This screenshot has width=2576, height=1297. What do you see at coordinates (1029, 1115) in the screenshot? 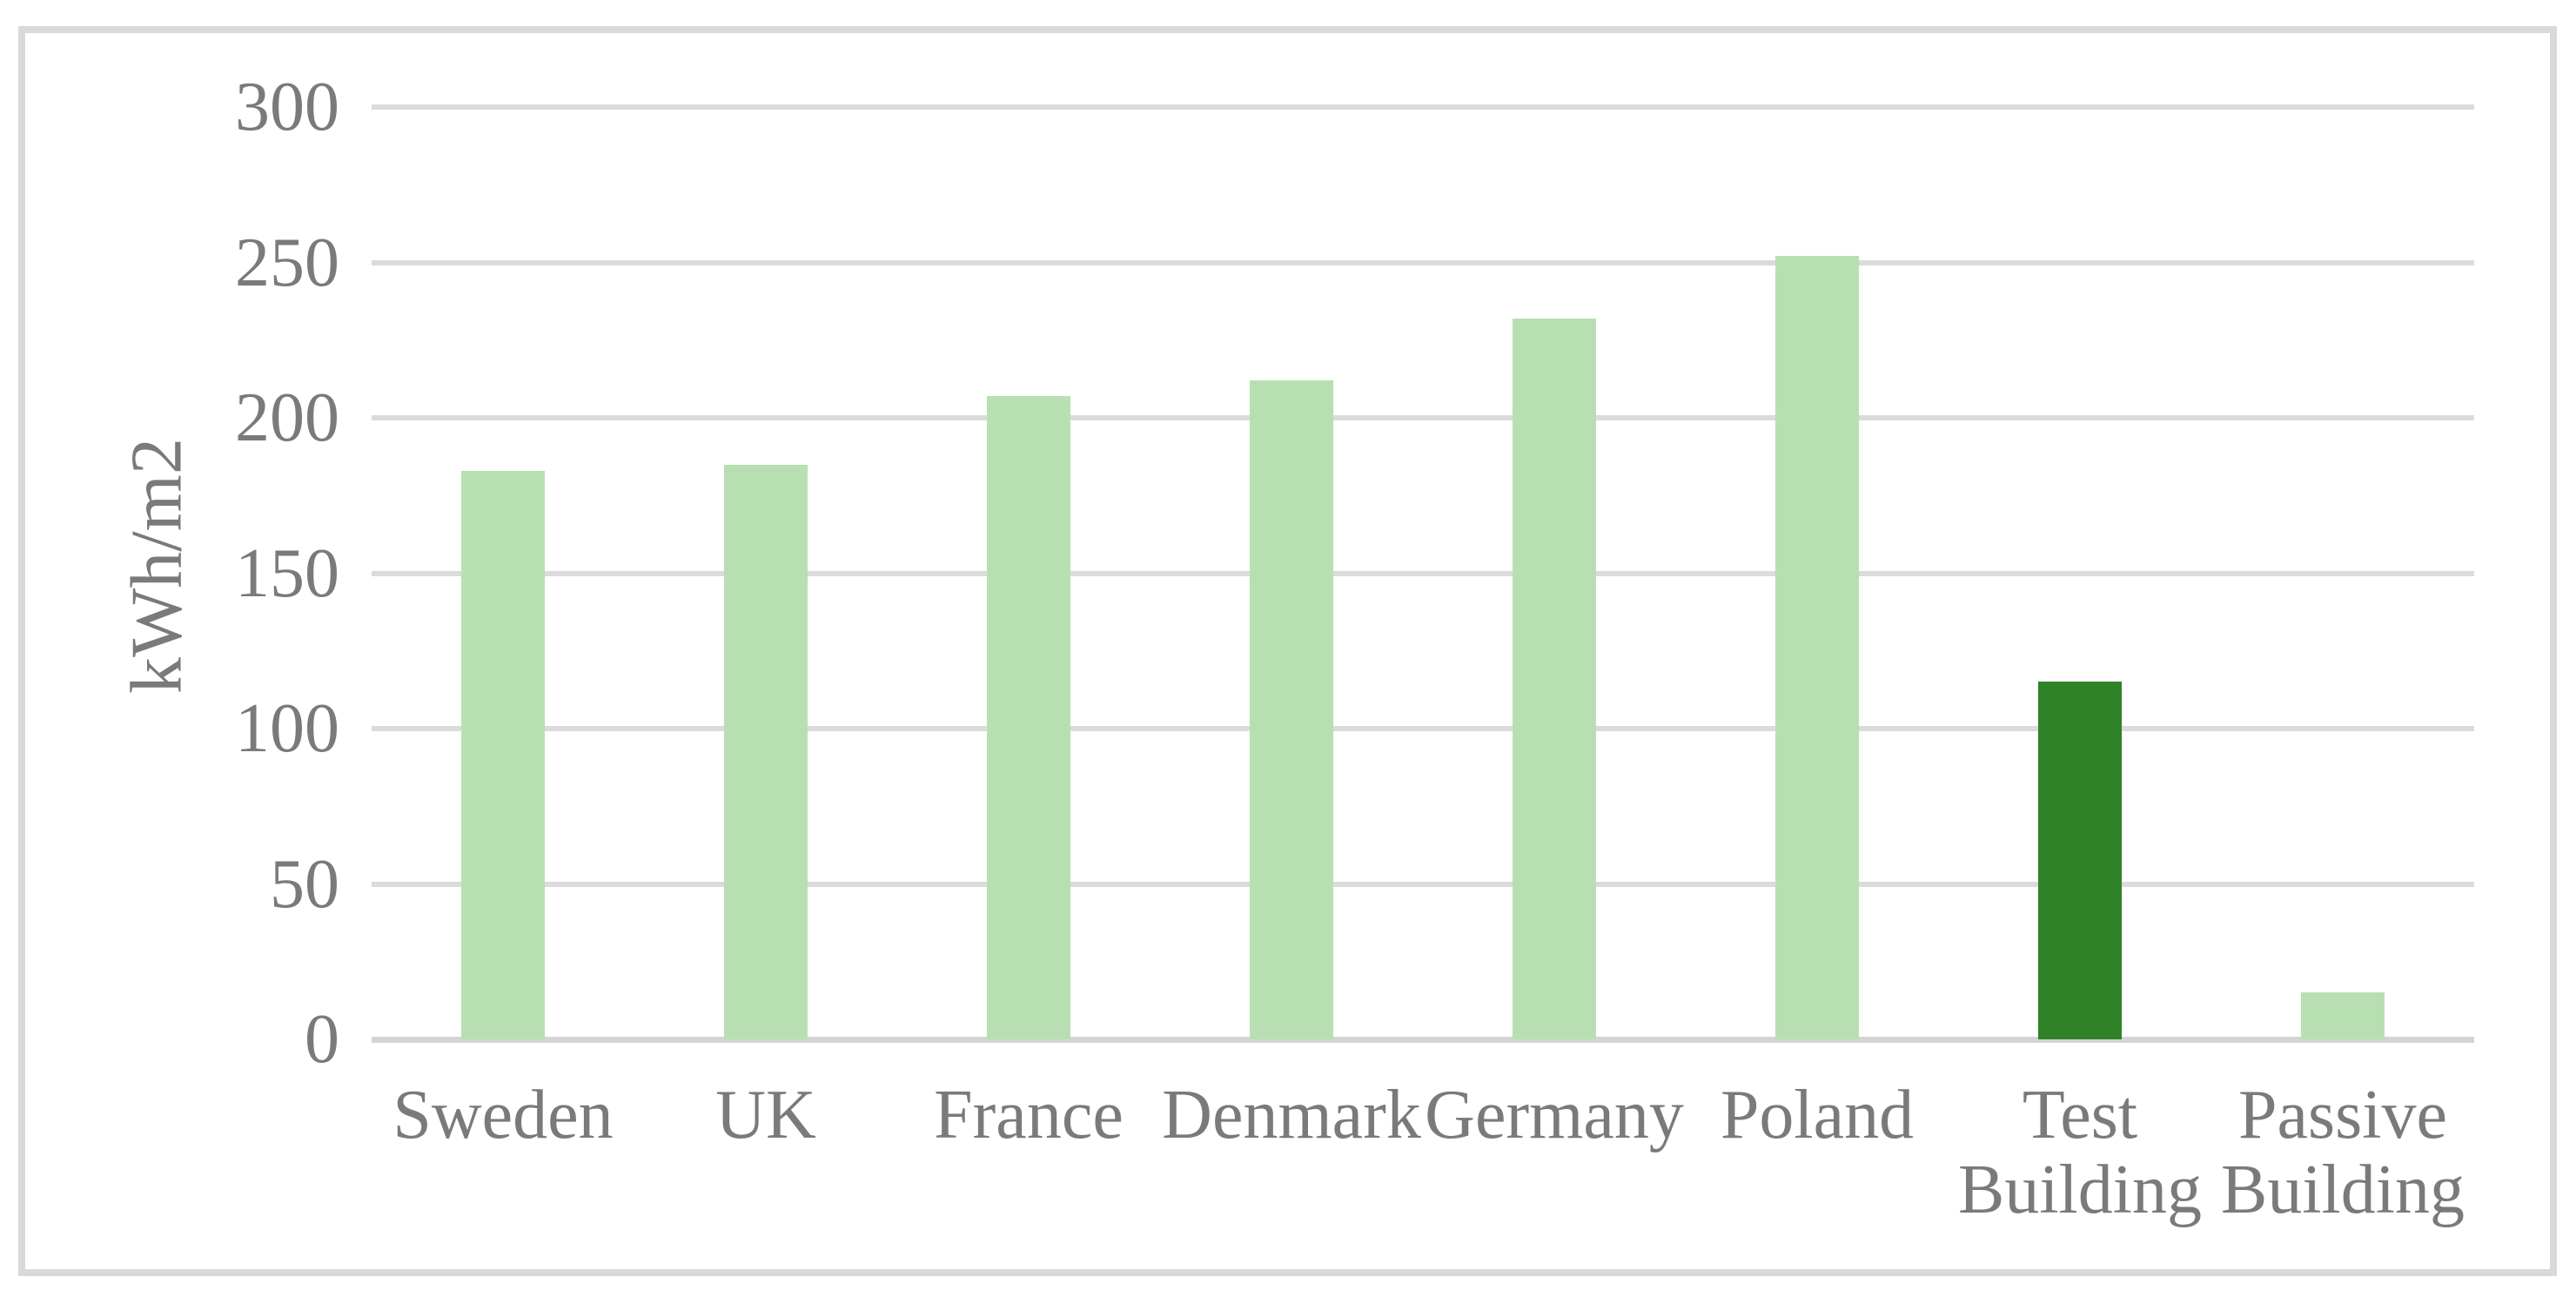
I see `x-category-label: France` at bounding box center [1029, 1115].